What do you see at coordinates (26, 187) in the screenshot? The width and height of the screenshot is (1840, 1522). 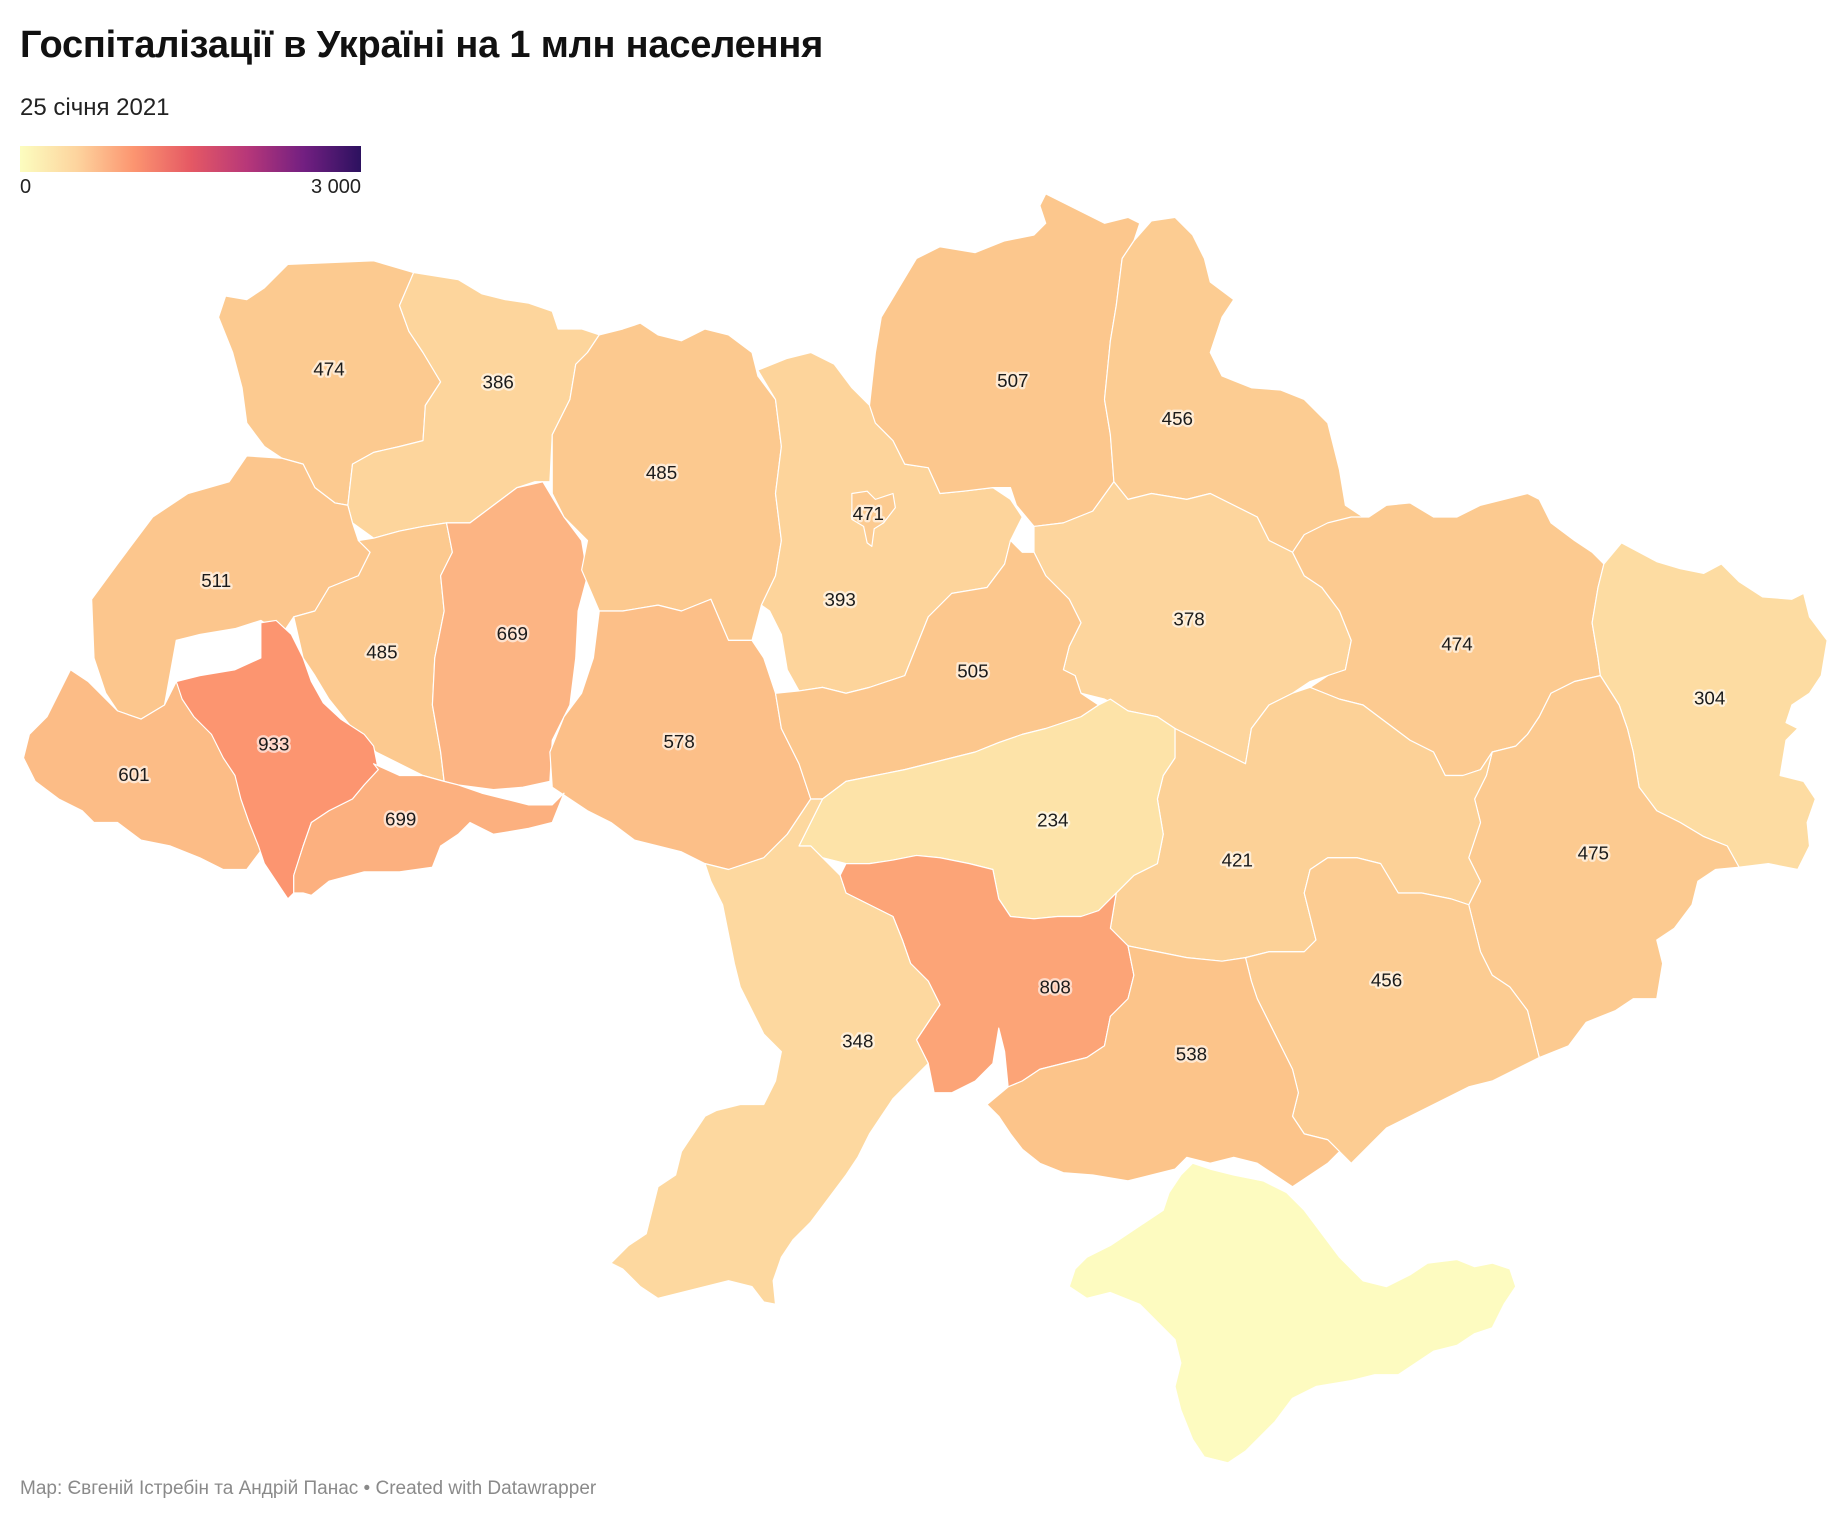 I see `legend-min-label: 0` at bounding box center [26, 187].